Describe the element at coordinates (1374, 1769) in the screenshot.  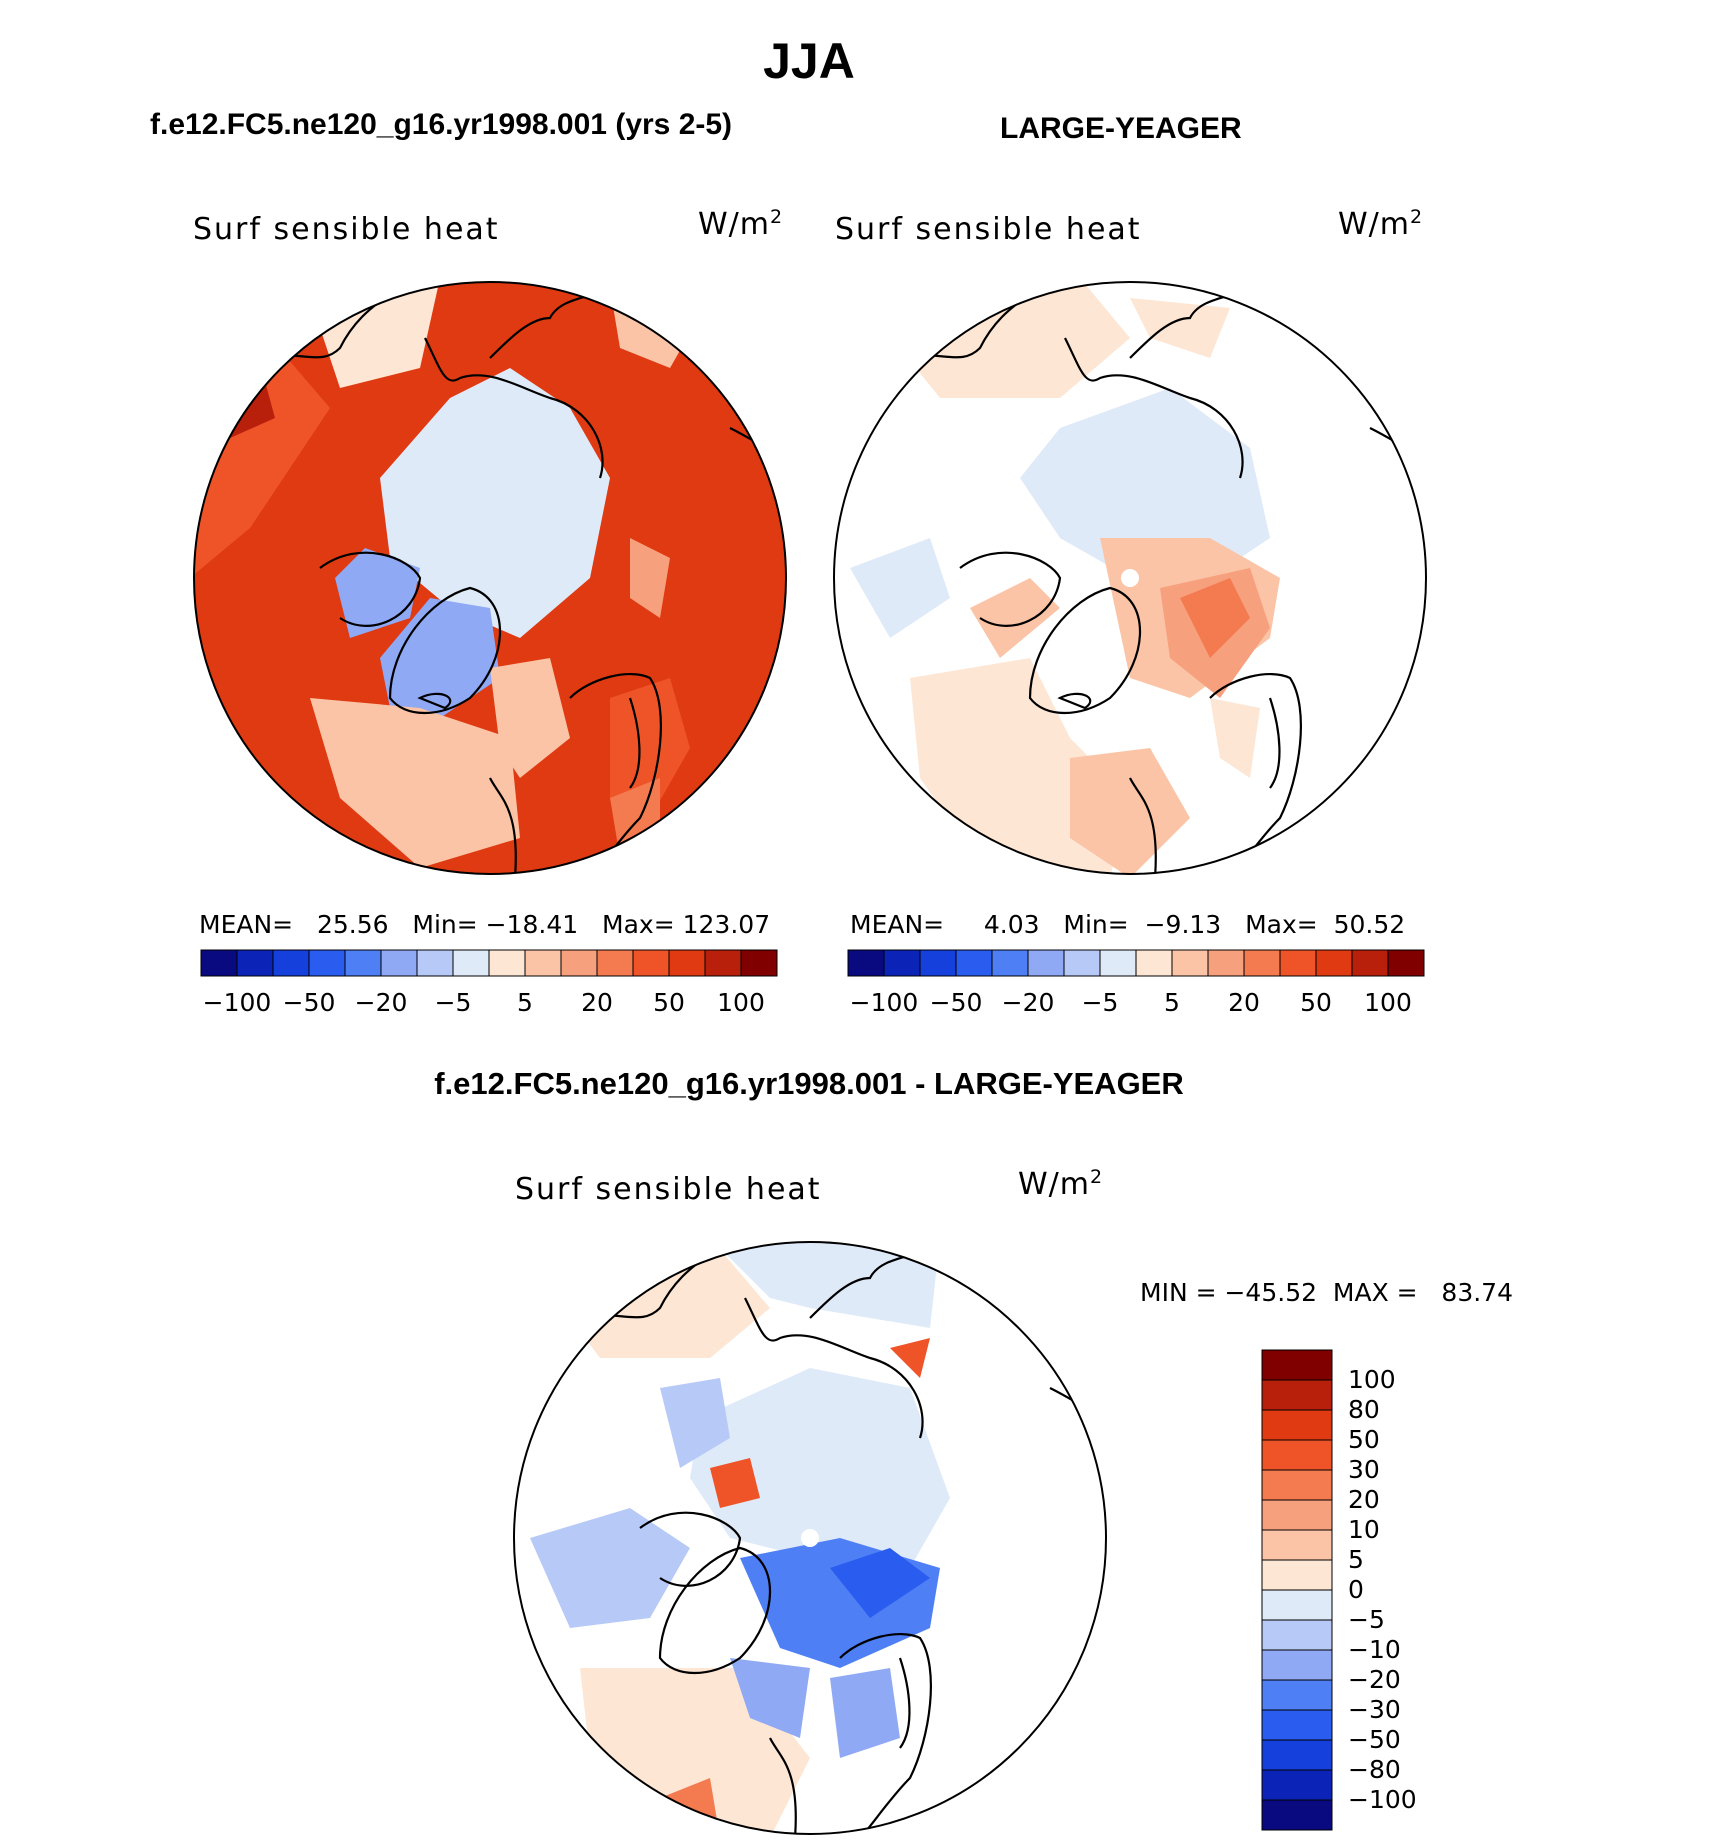
I see `colorbar-diff-tick-label: −80` at that location.